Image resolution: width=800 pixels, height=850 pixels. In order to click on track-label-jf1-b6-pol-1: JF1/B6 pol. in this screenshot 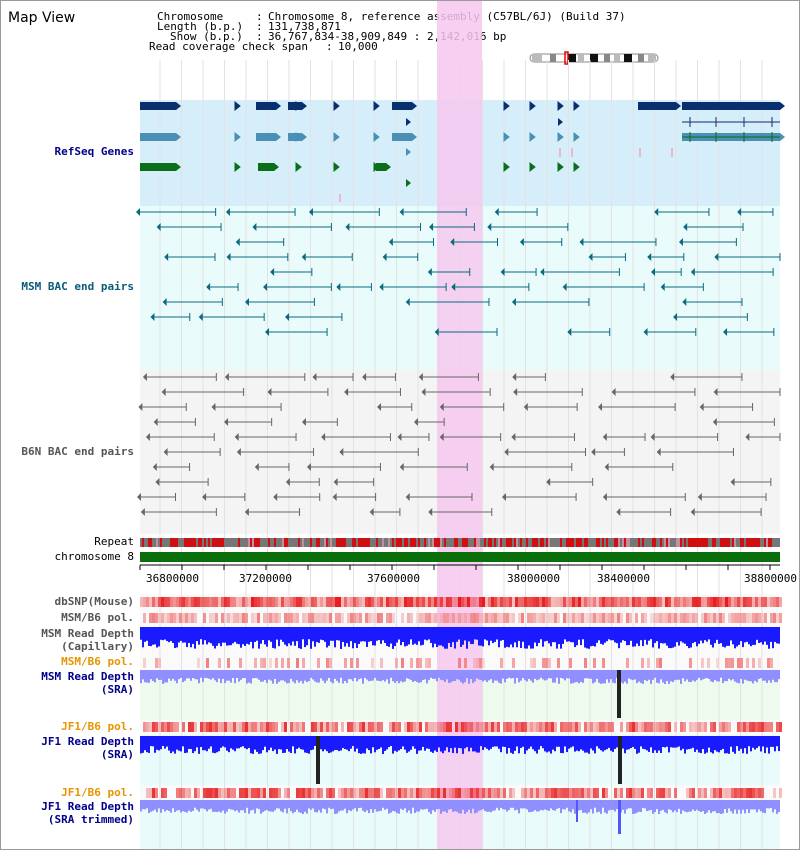, I will do `click(97, 726)`.